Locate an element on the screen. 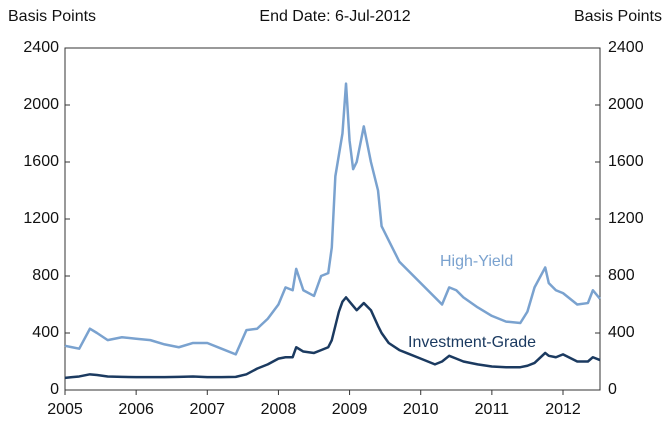 This screenshot has height=427, width=666. x-tick-label: 2005 is located at coordinates (65, 409).